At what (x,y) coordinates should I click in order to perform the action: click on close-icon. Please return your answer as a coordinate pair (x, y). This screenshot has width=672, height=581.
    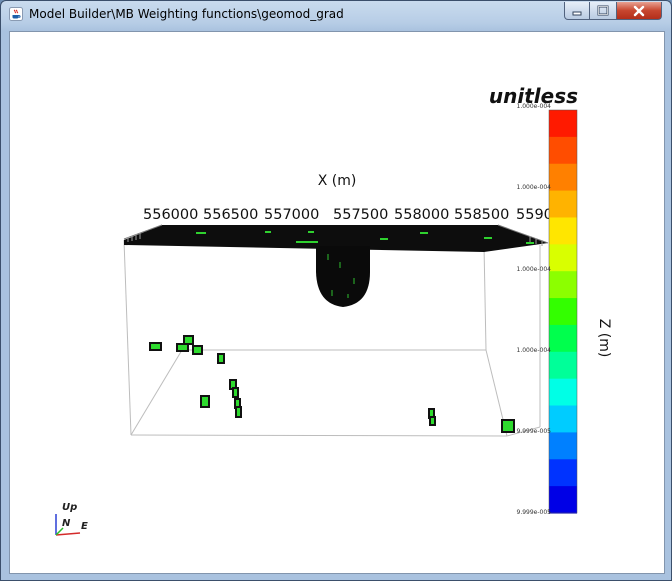
    Looking at the image, I should click on (639, 10).